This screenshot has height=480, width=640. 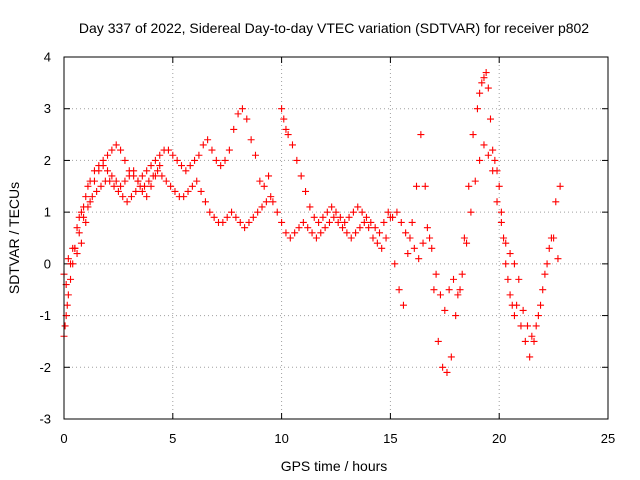 I want to click on x-tick-label: 15, so click(x=390, y=438).